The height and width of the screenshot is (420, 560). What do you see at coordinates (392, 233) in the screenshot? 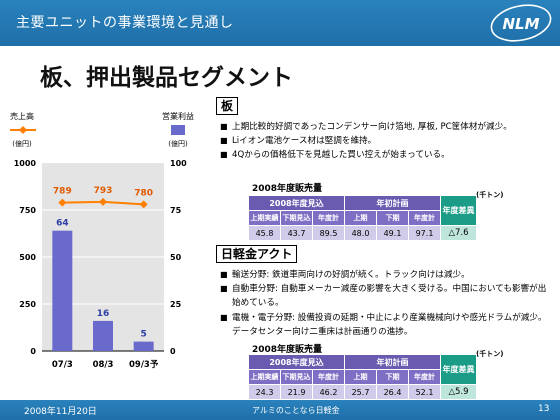
I see `table-cell: 49.1` at bounding box center [392, 233].